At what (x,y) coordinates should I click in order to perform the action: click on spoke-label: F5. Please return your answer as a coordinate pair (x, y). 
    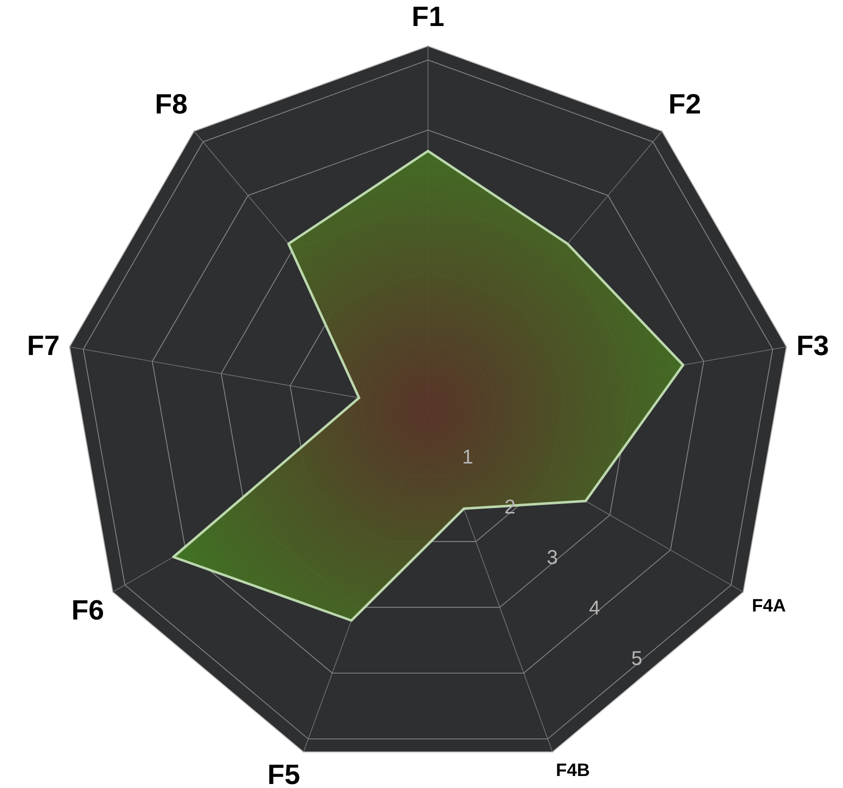
    Looking at the image, I should click on (283, 773).